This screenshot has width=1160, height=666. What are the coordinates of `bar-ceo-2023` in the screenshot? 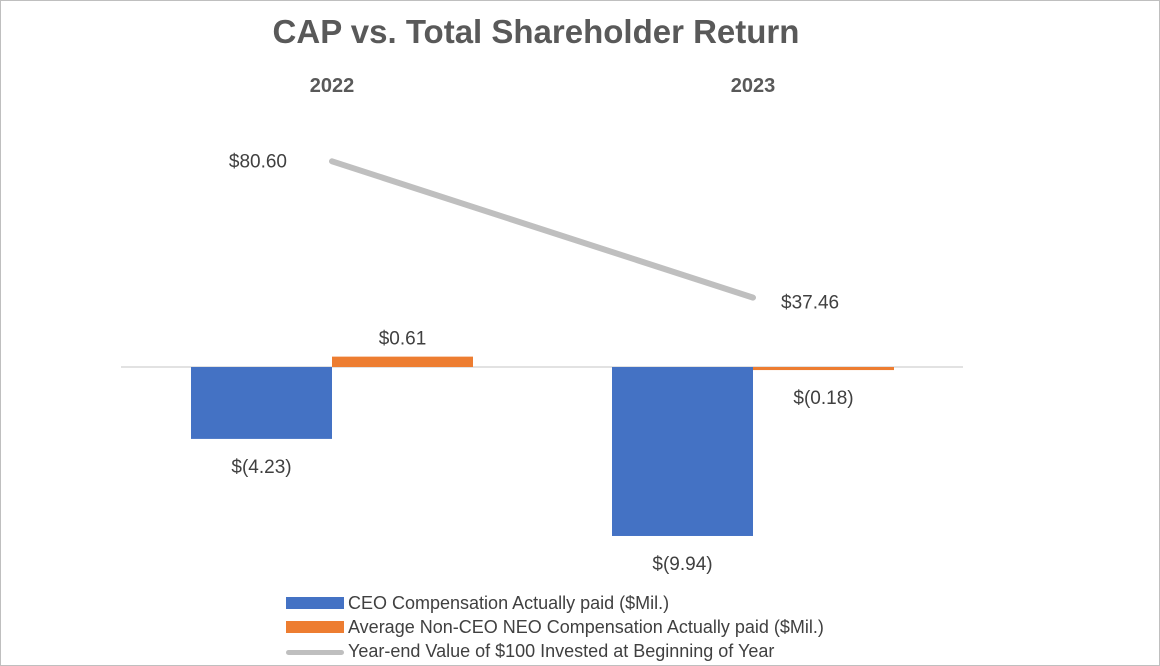 It's located at (682, 451).